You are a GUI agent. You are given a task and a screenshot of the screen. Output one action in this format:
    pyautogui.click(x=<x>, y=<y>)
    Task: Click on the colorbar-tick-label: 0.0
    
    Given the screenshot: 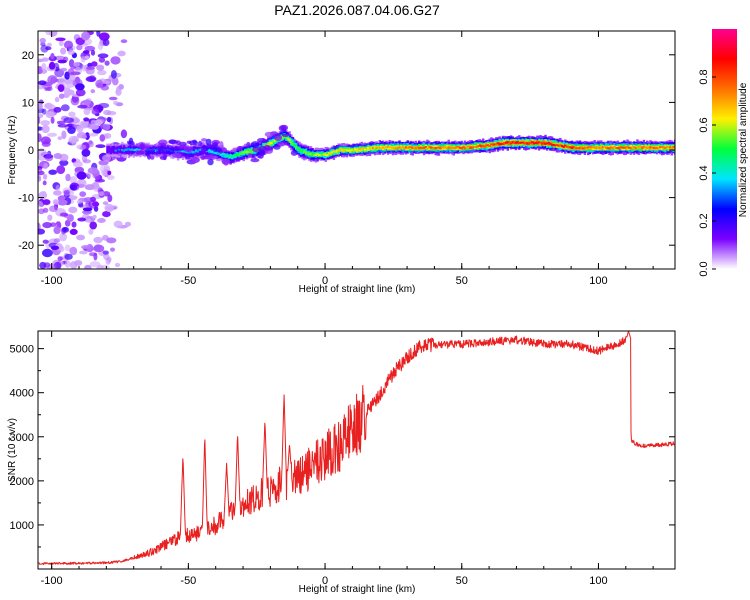 What is the action you would take?
    pyautogui.click(x=704, y=268)
    